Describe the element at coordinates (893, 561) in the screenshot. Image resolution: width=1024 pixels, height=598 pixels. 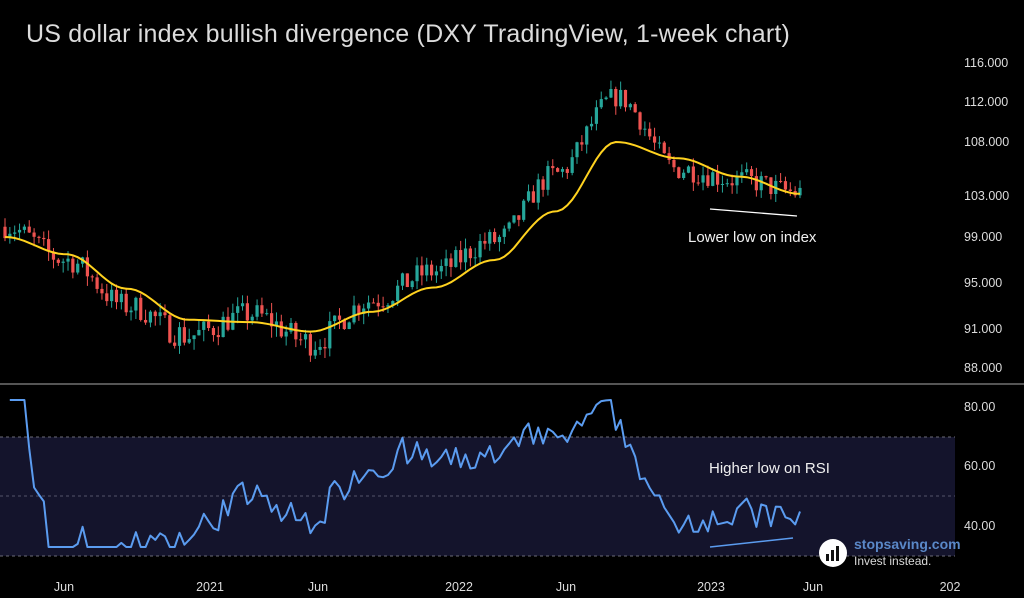
I see `watermark-tagline: Invest instead.` at that location.